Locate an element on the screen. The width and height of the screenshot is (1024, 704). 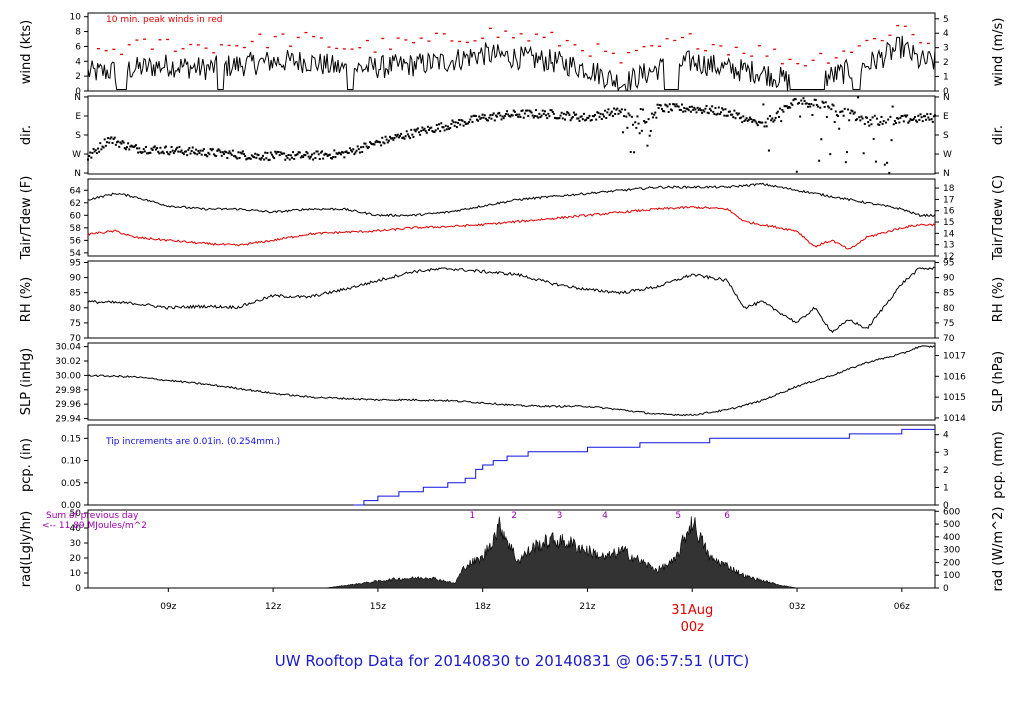
right-tick-label: 100 is located at coordinates (951, 576).